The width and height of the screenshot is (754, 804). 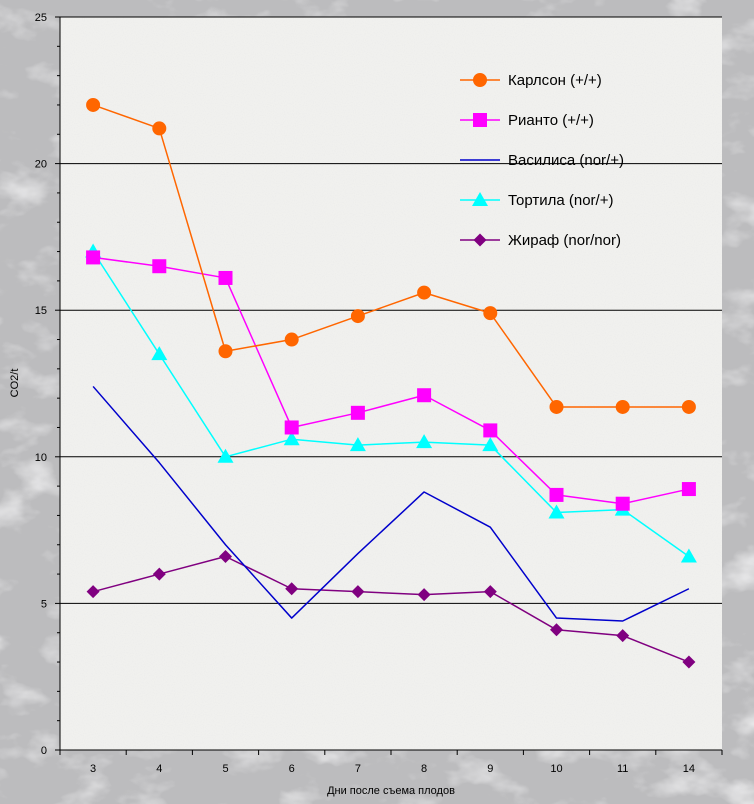 I want to click on y-tick-label: 5, so click(x=44, y=604).